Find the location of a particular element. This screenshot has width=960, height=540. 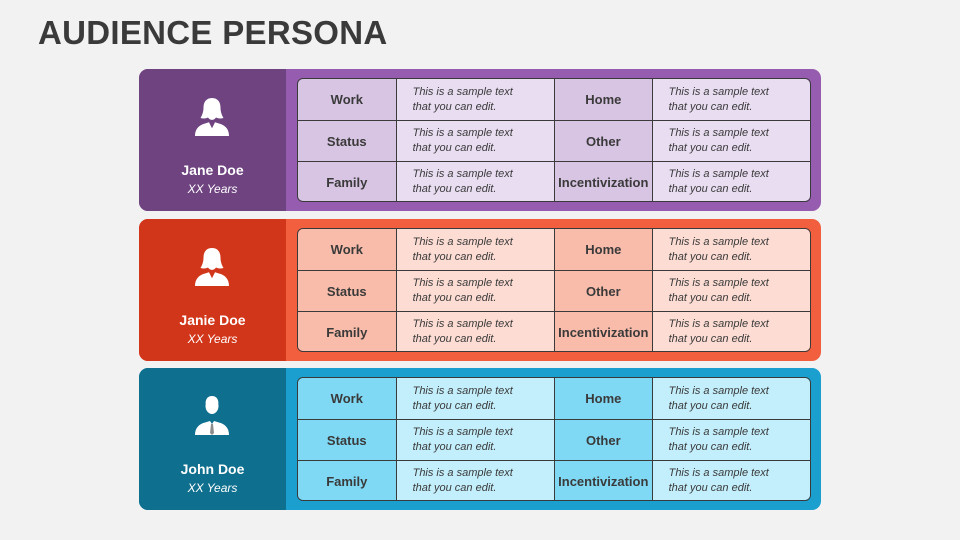

persona-profile-panel: John Doe XX Years is located at coordinates (212, 439).